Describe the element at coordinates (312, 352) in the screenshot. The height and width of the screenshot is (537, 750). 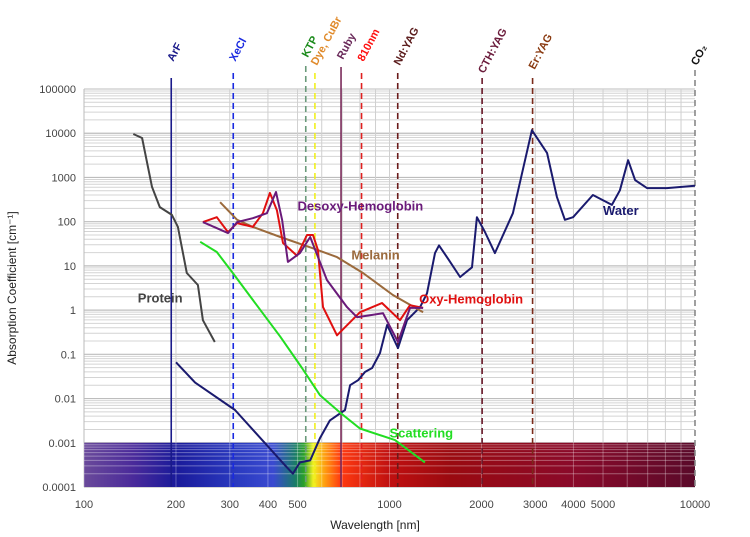
I see `series-line-scattering` at that location.